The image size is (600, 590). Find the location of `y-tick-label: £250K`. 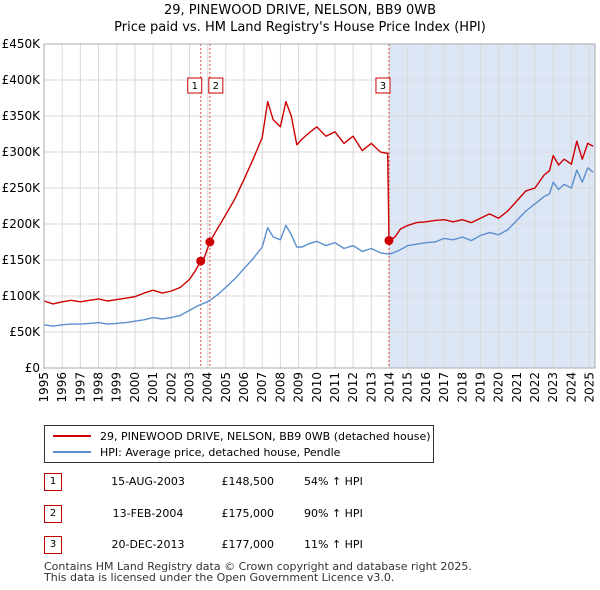

y-tick-label: £250K is located at coordinates (22, 188).